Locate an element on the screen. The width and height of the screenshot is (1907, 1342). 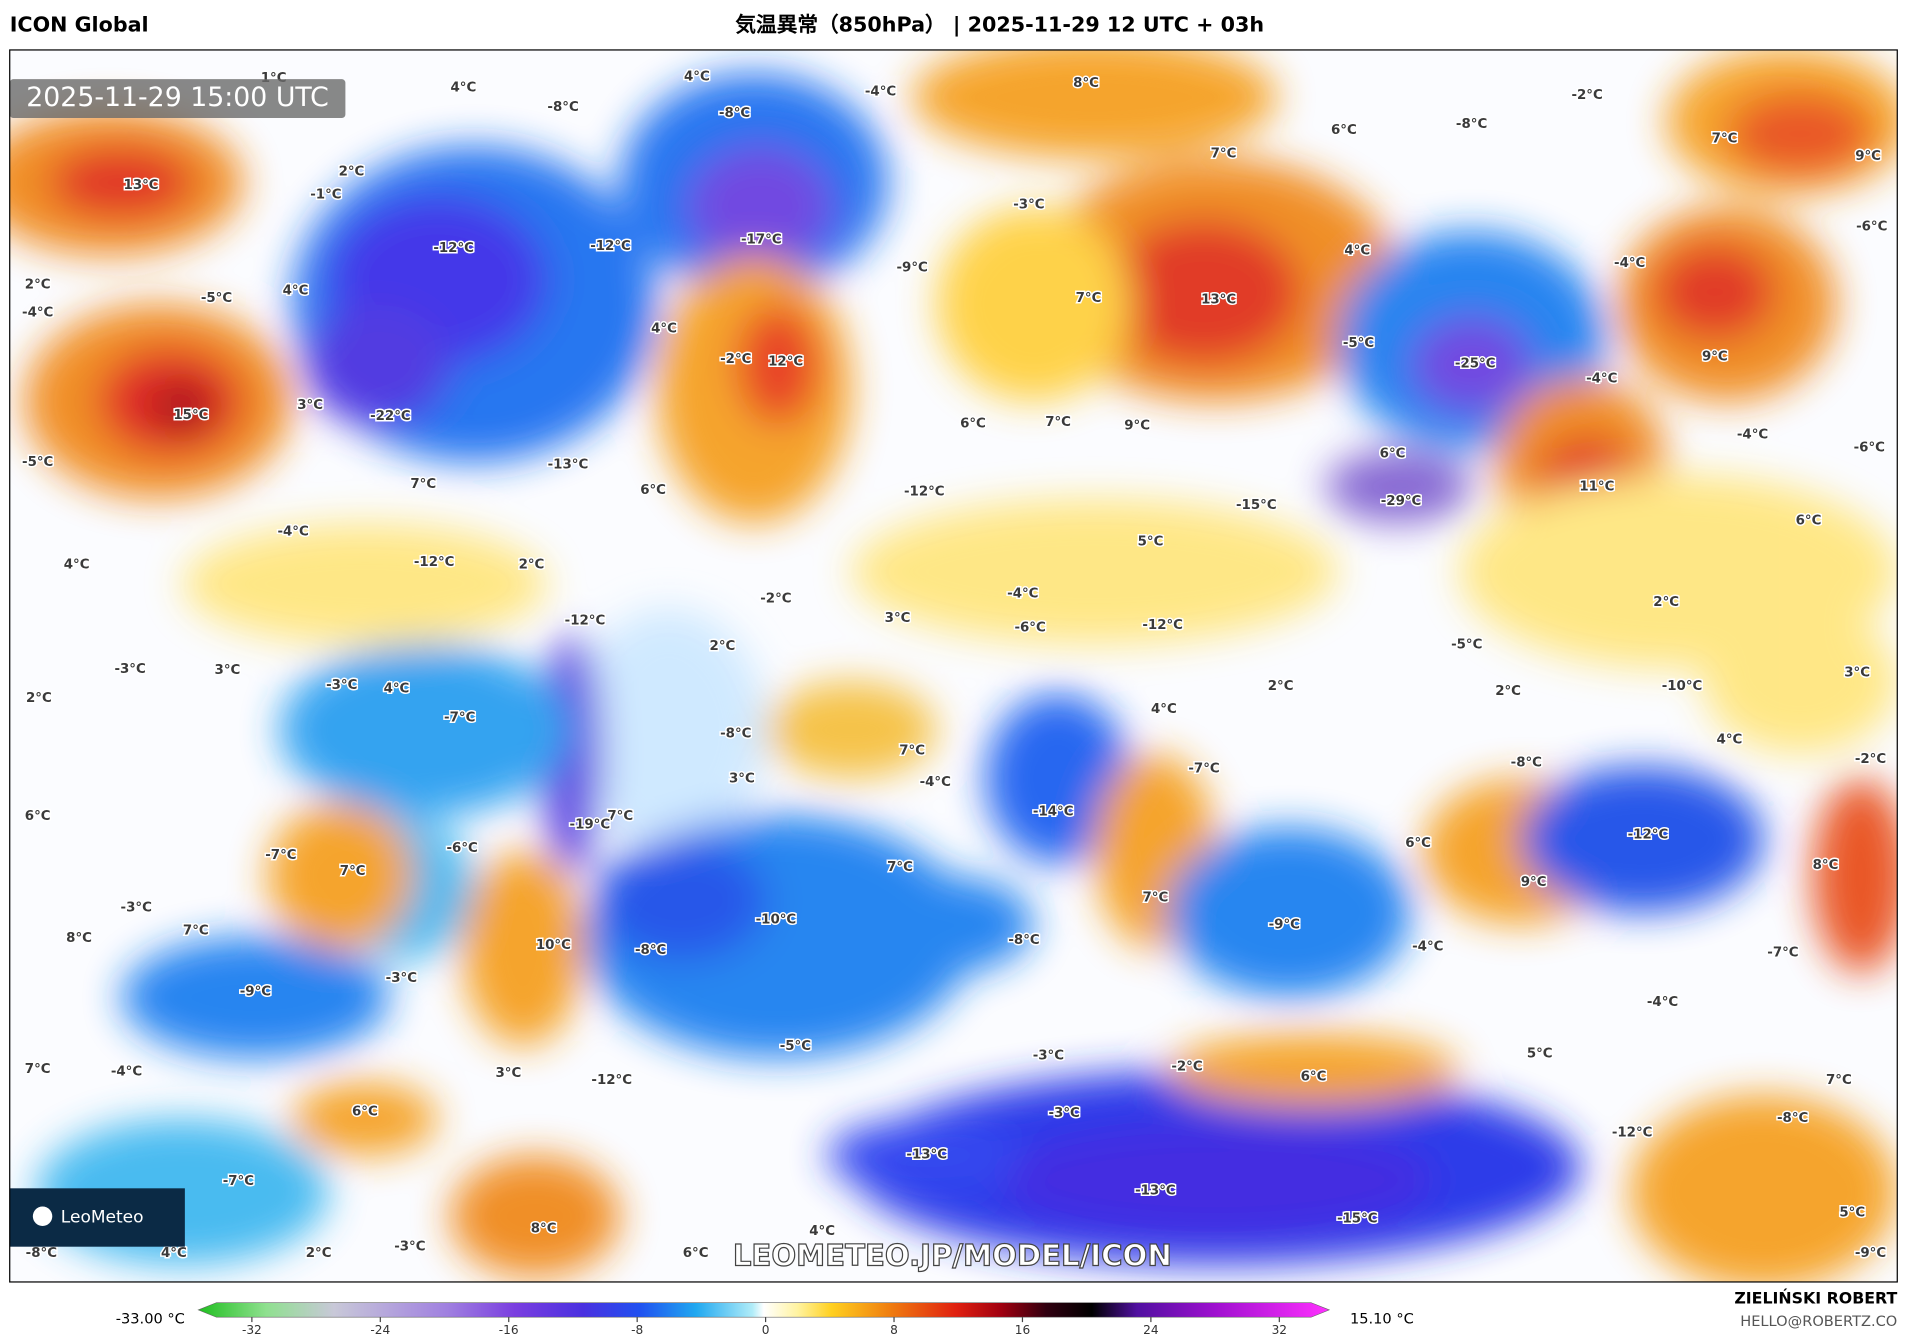
colorbar-tick-label: 0 is located at coordinates (766, 1330).